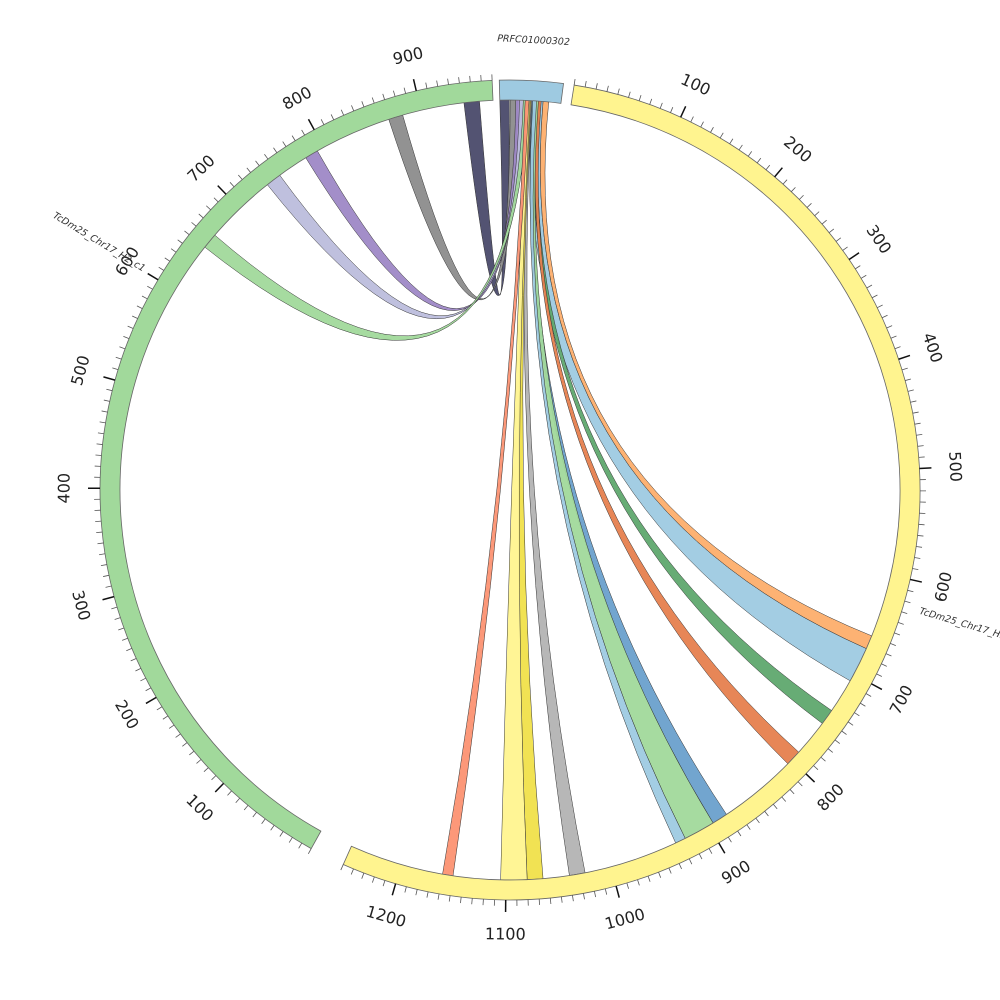  I want to click on tick-label: 600, so click(943, 587).